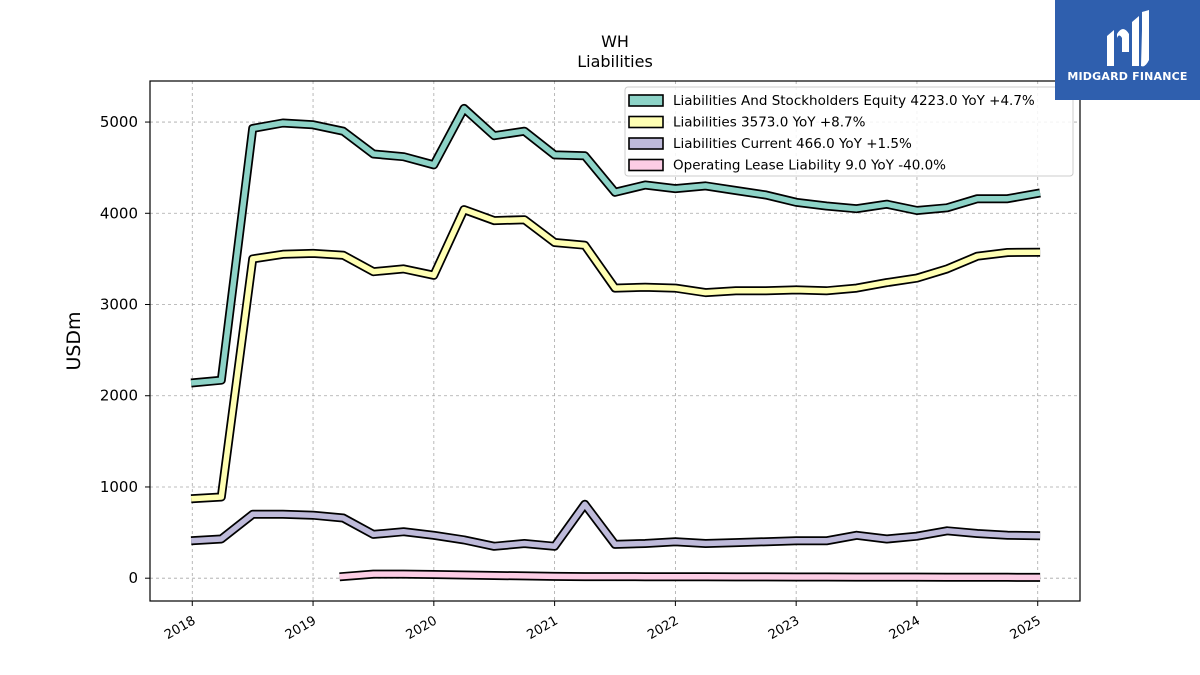 This screenshot has height=675, width=1200. I want to click on legend-box, so click(849, 131).